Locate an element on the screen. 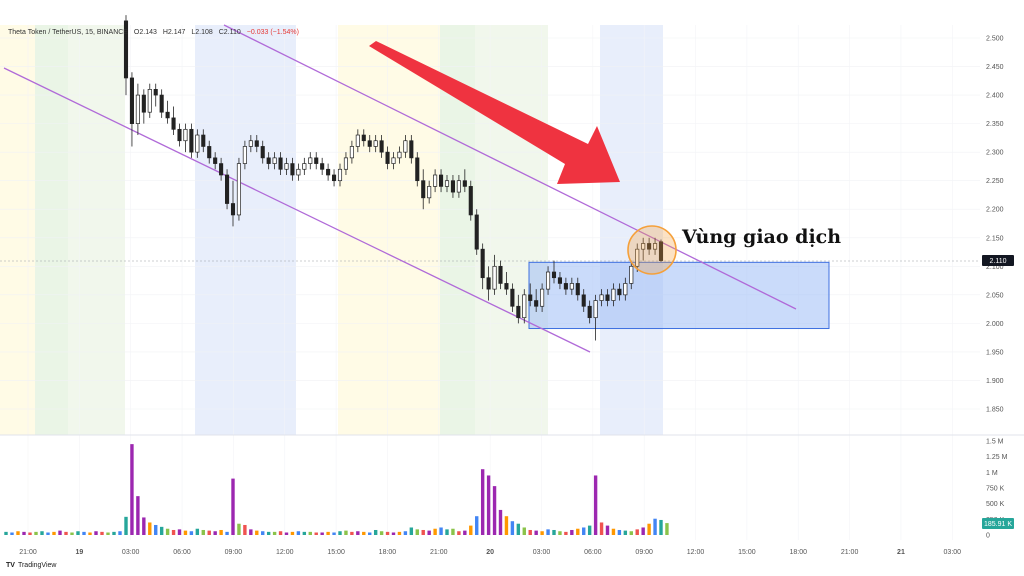  arrow-shape is located at coordinates (494, 112).